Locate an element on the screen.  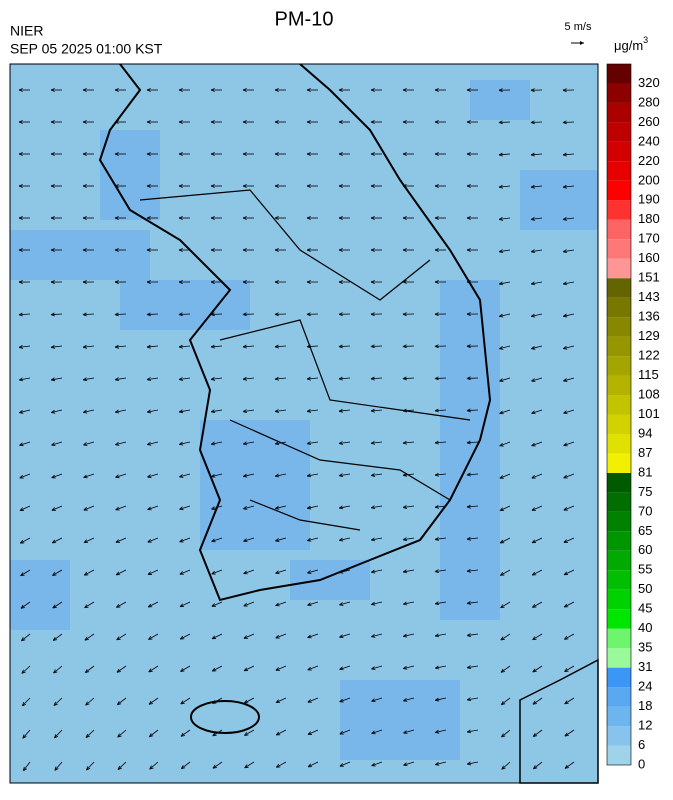
colorbar-label: 220 is located at coordinates (649, 160).